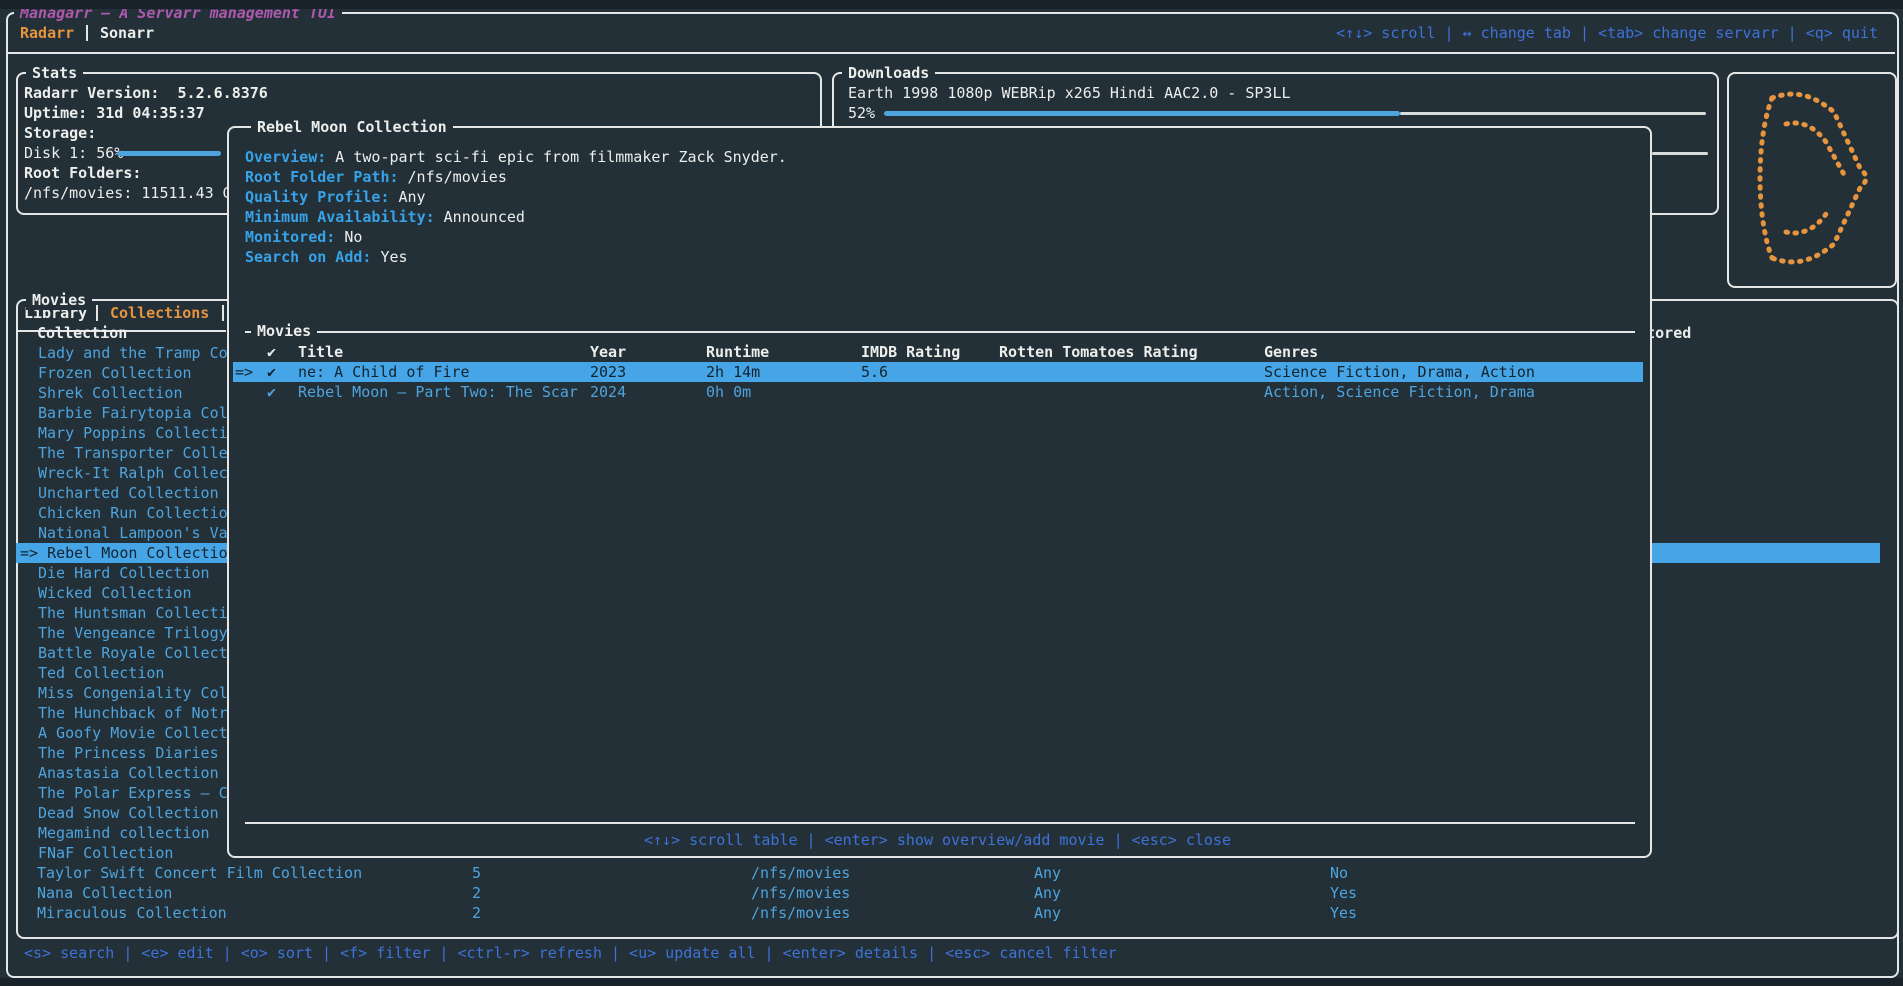 This screenshot has width=1903, height=986. I want to click on modal-movie-cell-genres: Action, Science Fiction, Drama, so click(1399, 392).